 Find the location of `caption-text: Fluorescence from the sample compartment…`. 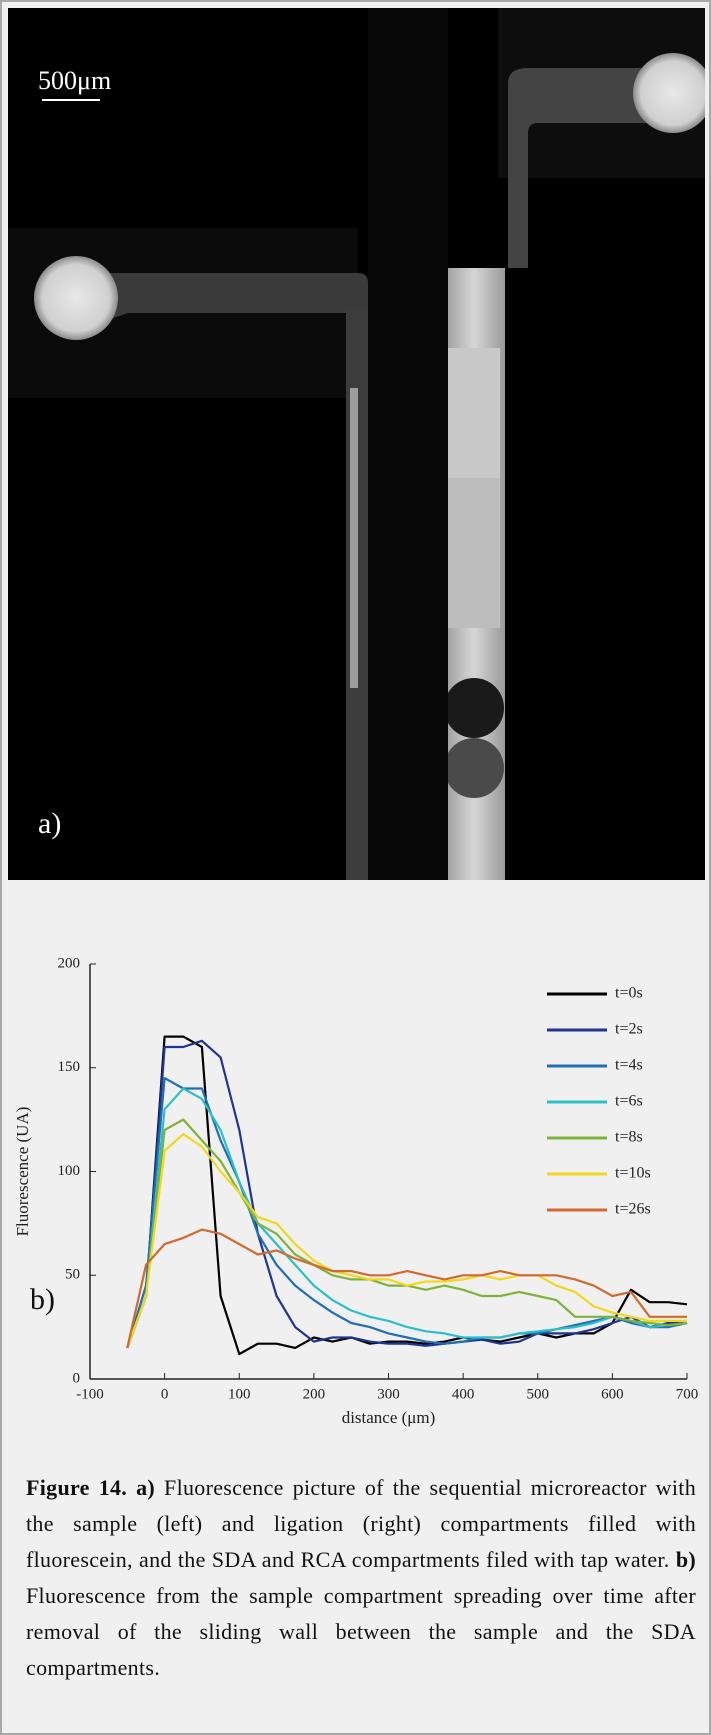

caption-text: Fluorescence from the sample compartment… is located at coordinates (361, 1631).